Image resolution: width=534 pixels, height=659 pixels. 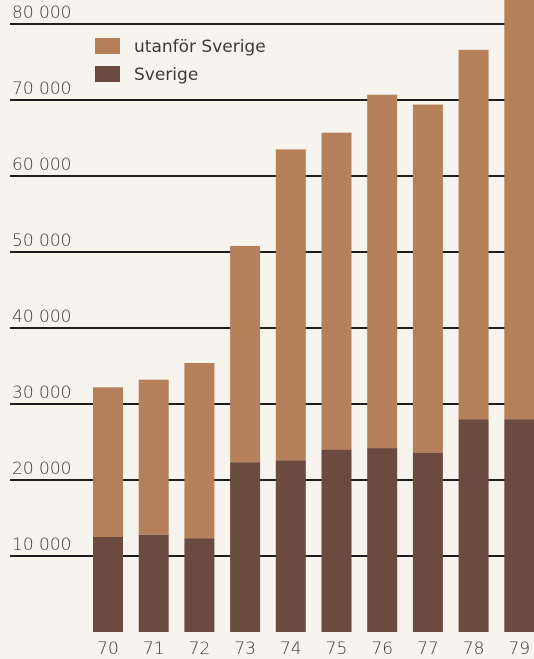 What do you see at coordinates (41, 241) in the screenshot?
I see `y-tick-label: 50 000` at bounding box center [41, 241].